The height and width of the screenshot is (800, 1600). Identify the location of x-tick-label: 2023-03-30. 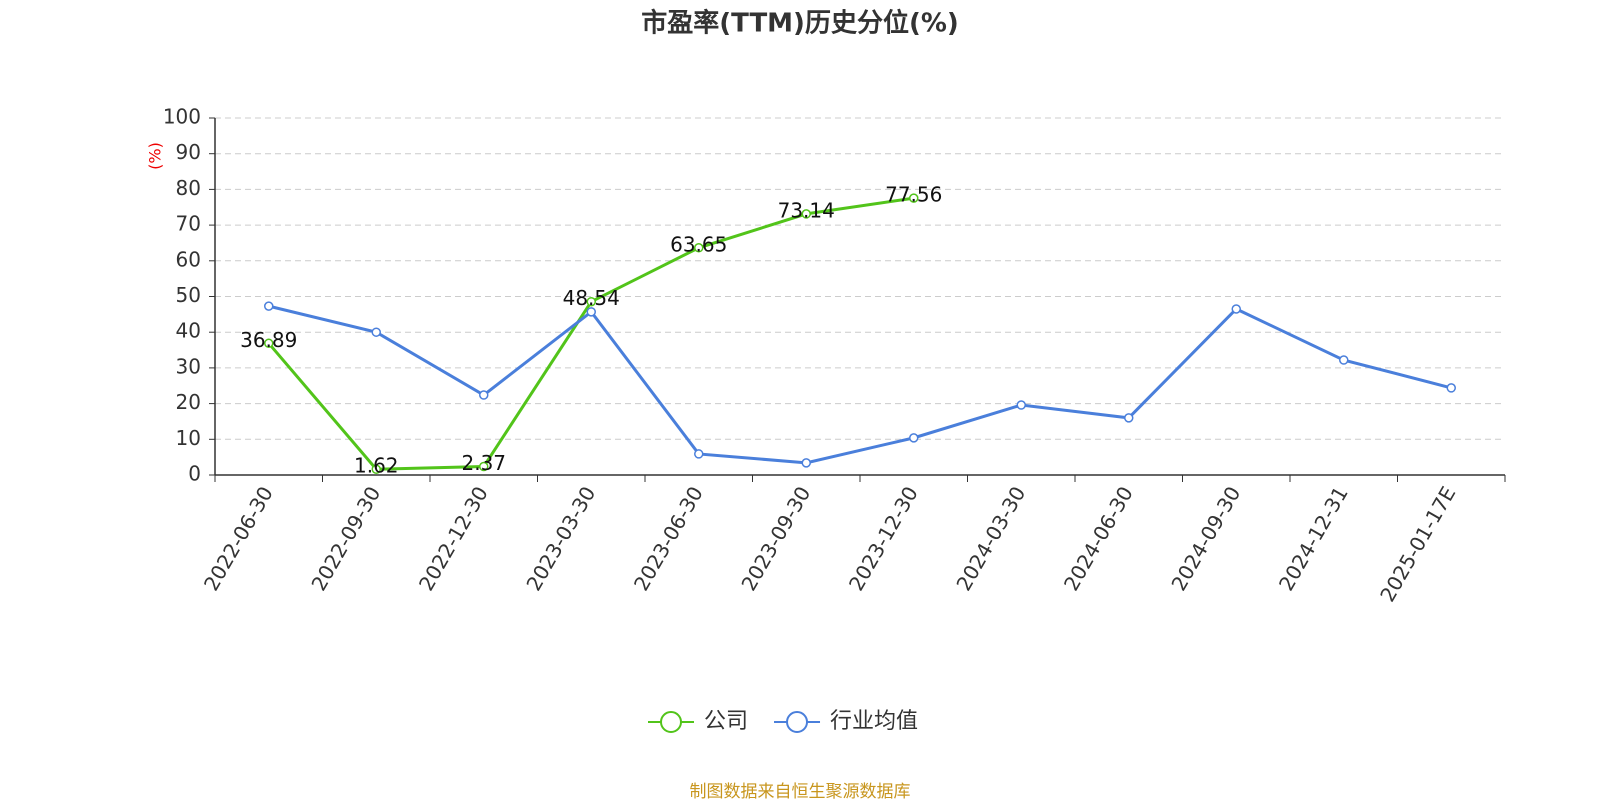
(560, 538).